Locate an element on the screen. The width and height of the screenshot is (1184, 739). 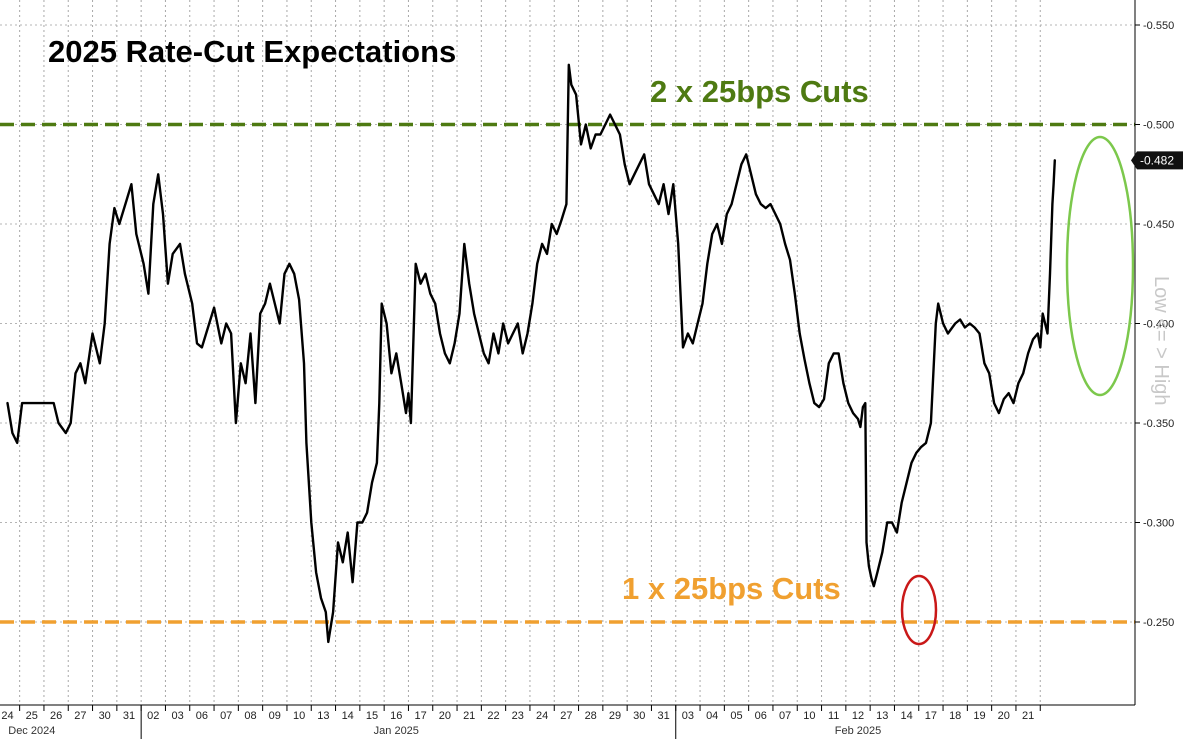
x-tick-label: 19 is located at coordinates (979, 716).